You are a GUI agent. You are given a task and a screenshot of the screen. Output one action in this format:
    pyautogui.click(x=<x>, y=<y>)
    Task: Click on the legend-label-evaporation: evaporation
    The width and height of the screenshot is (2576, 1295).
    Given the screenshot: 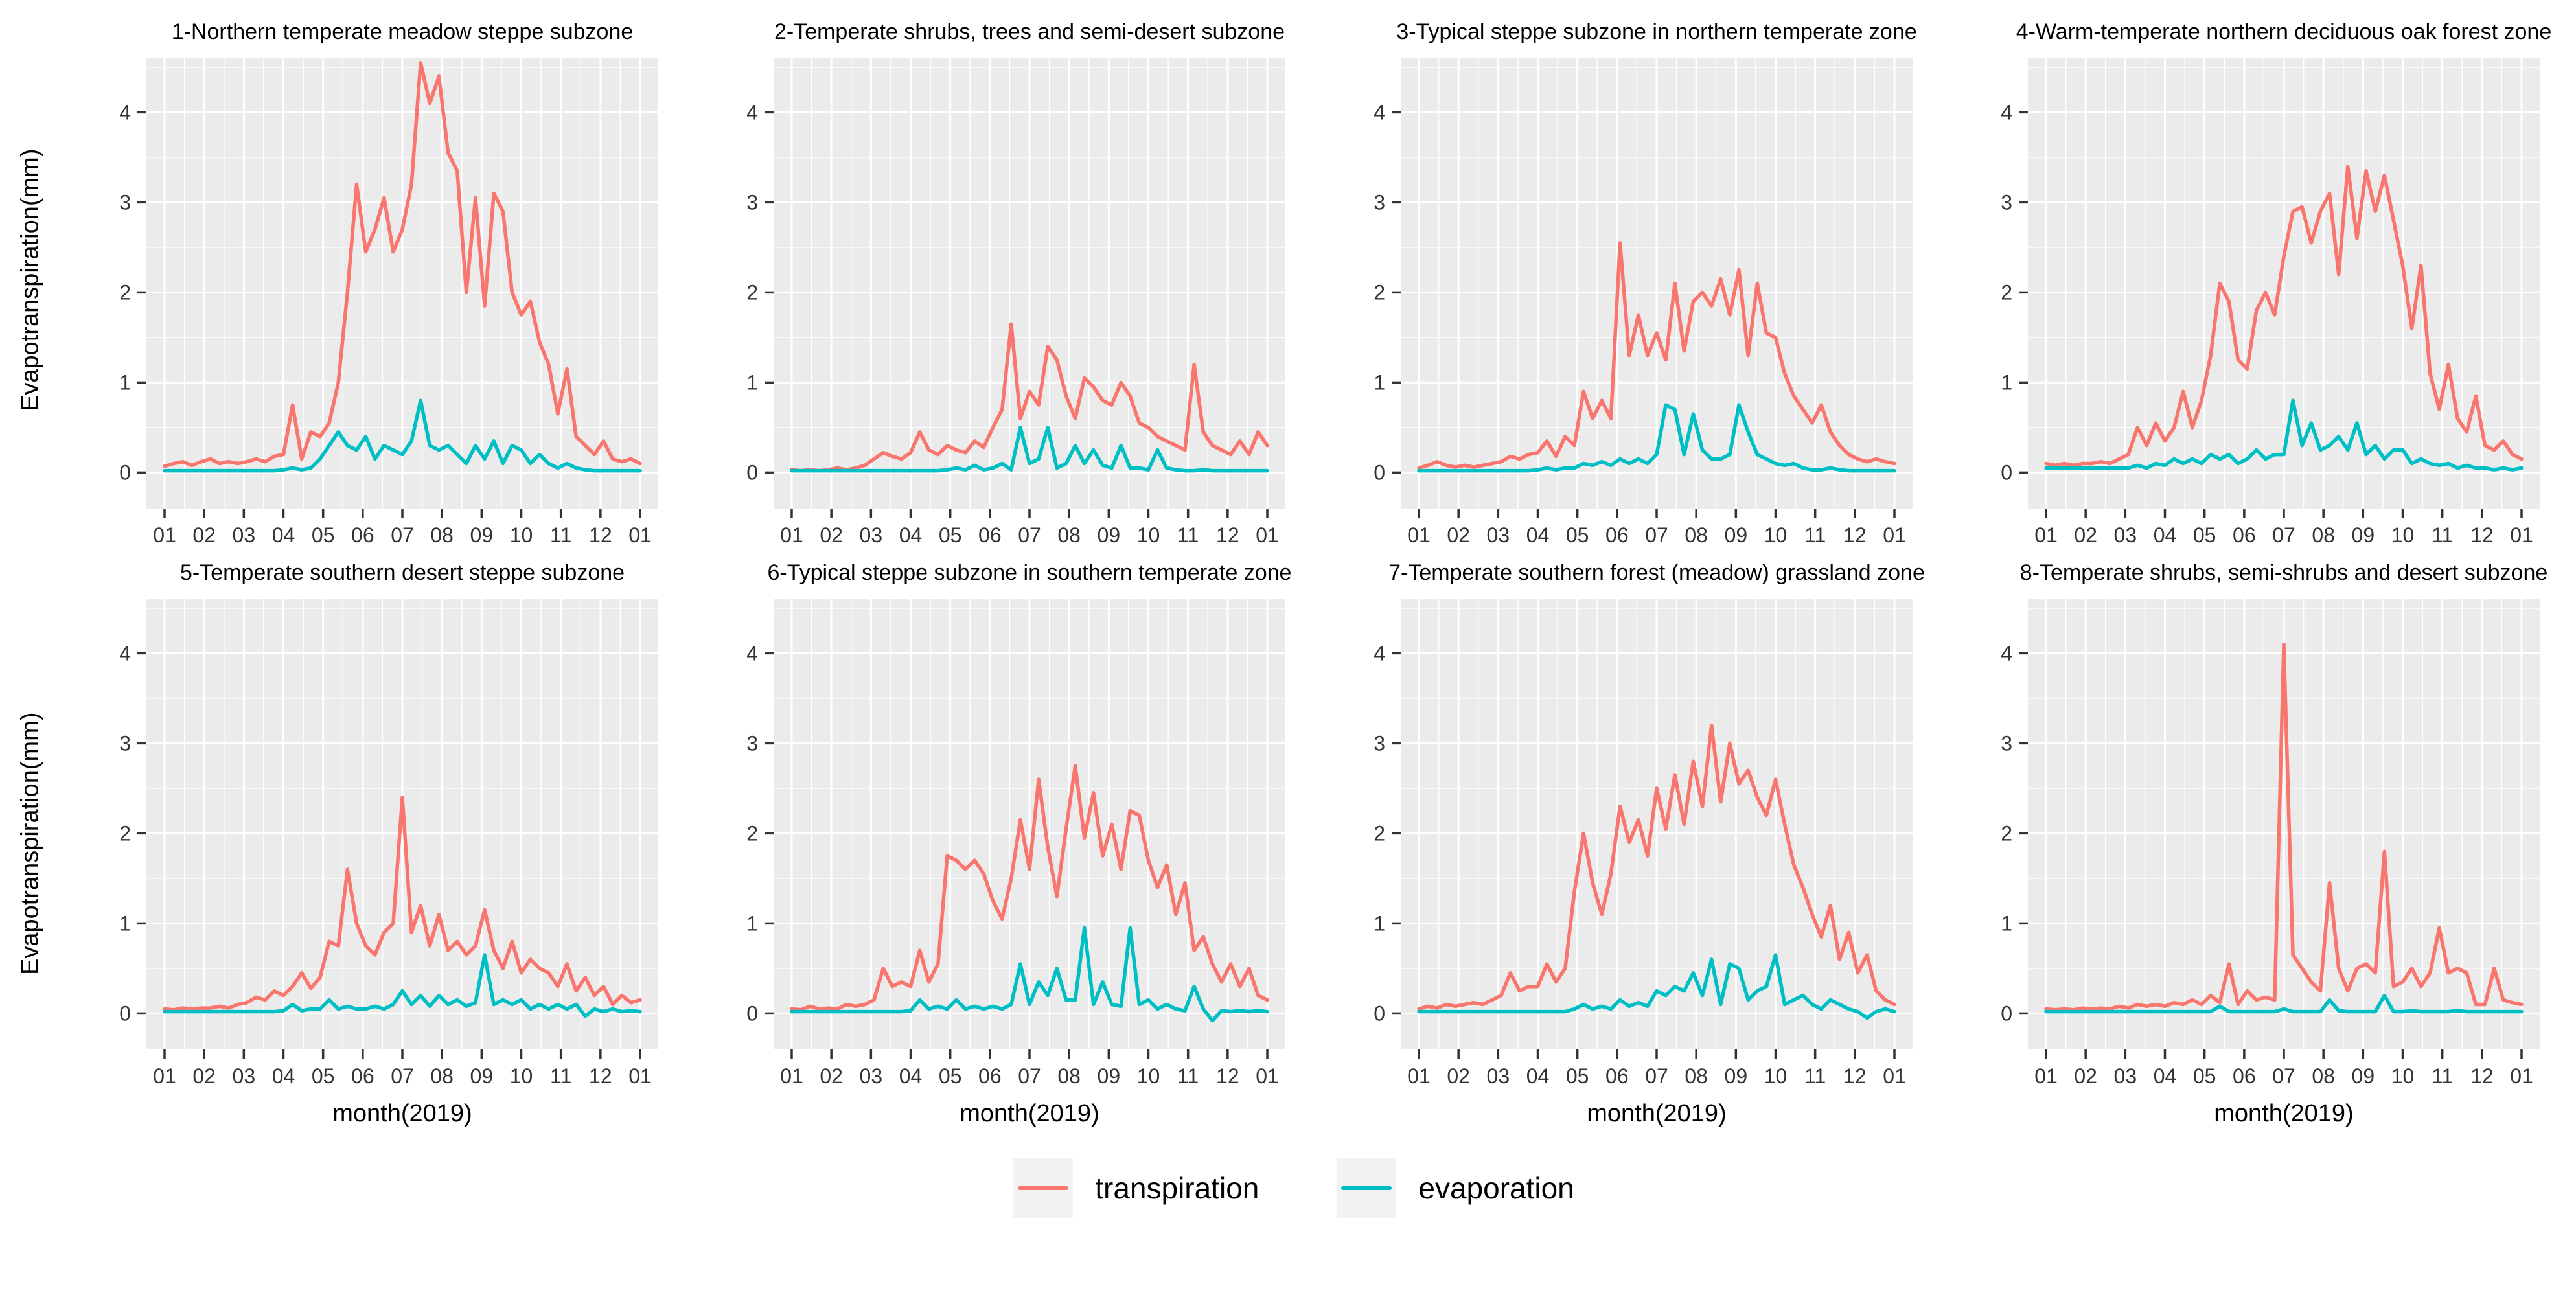 What is the action you would take?
    pyautogui.click(x=1496, y=1188)
    